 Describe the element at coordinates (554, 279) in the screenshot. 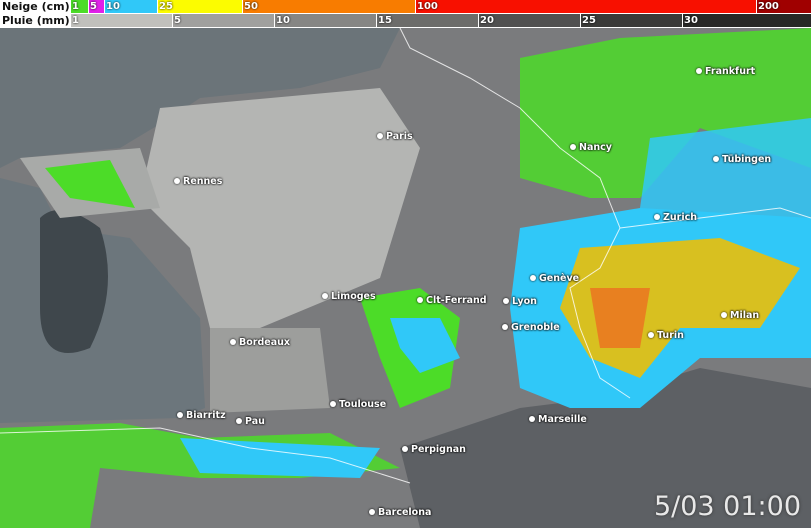

I see `city-label: Genève` at that location.